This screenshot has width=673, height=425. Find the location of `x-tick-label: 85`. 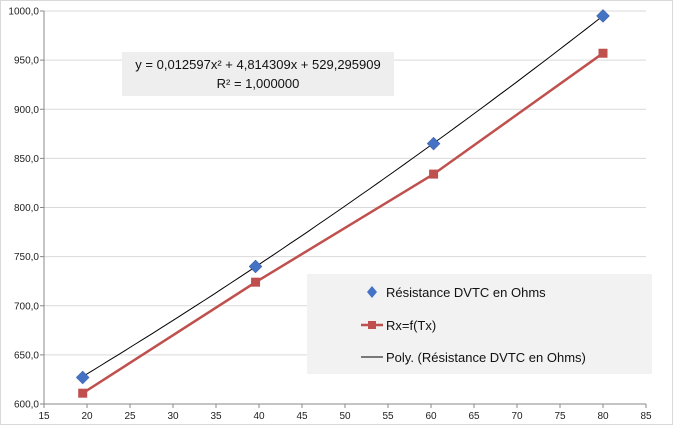

x-tick-label: 85 is located at coordinates (646, 416).